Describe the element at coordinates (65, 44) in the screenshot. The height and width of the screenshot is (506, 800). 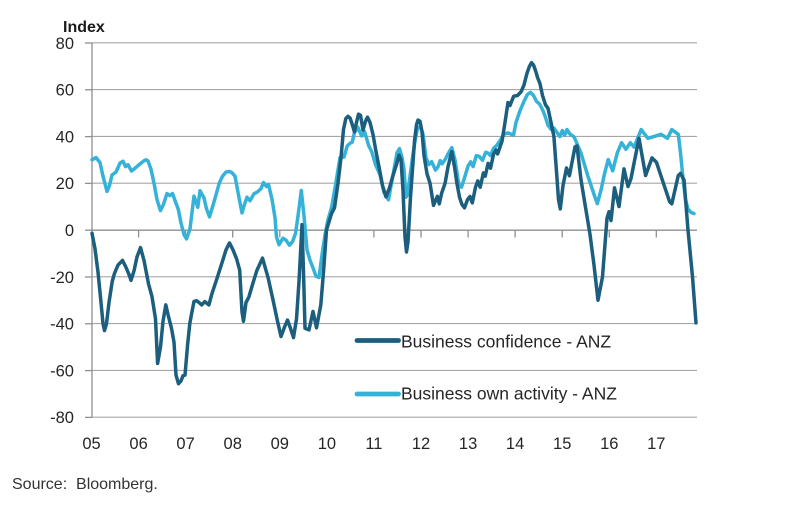
I see `svg-text: 80` at that location.